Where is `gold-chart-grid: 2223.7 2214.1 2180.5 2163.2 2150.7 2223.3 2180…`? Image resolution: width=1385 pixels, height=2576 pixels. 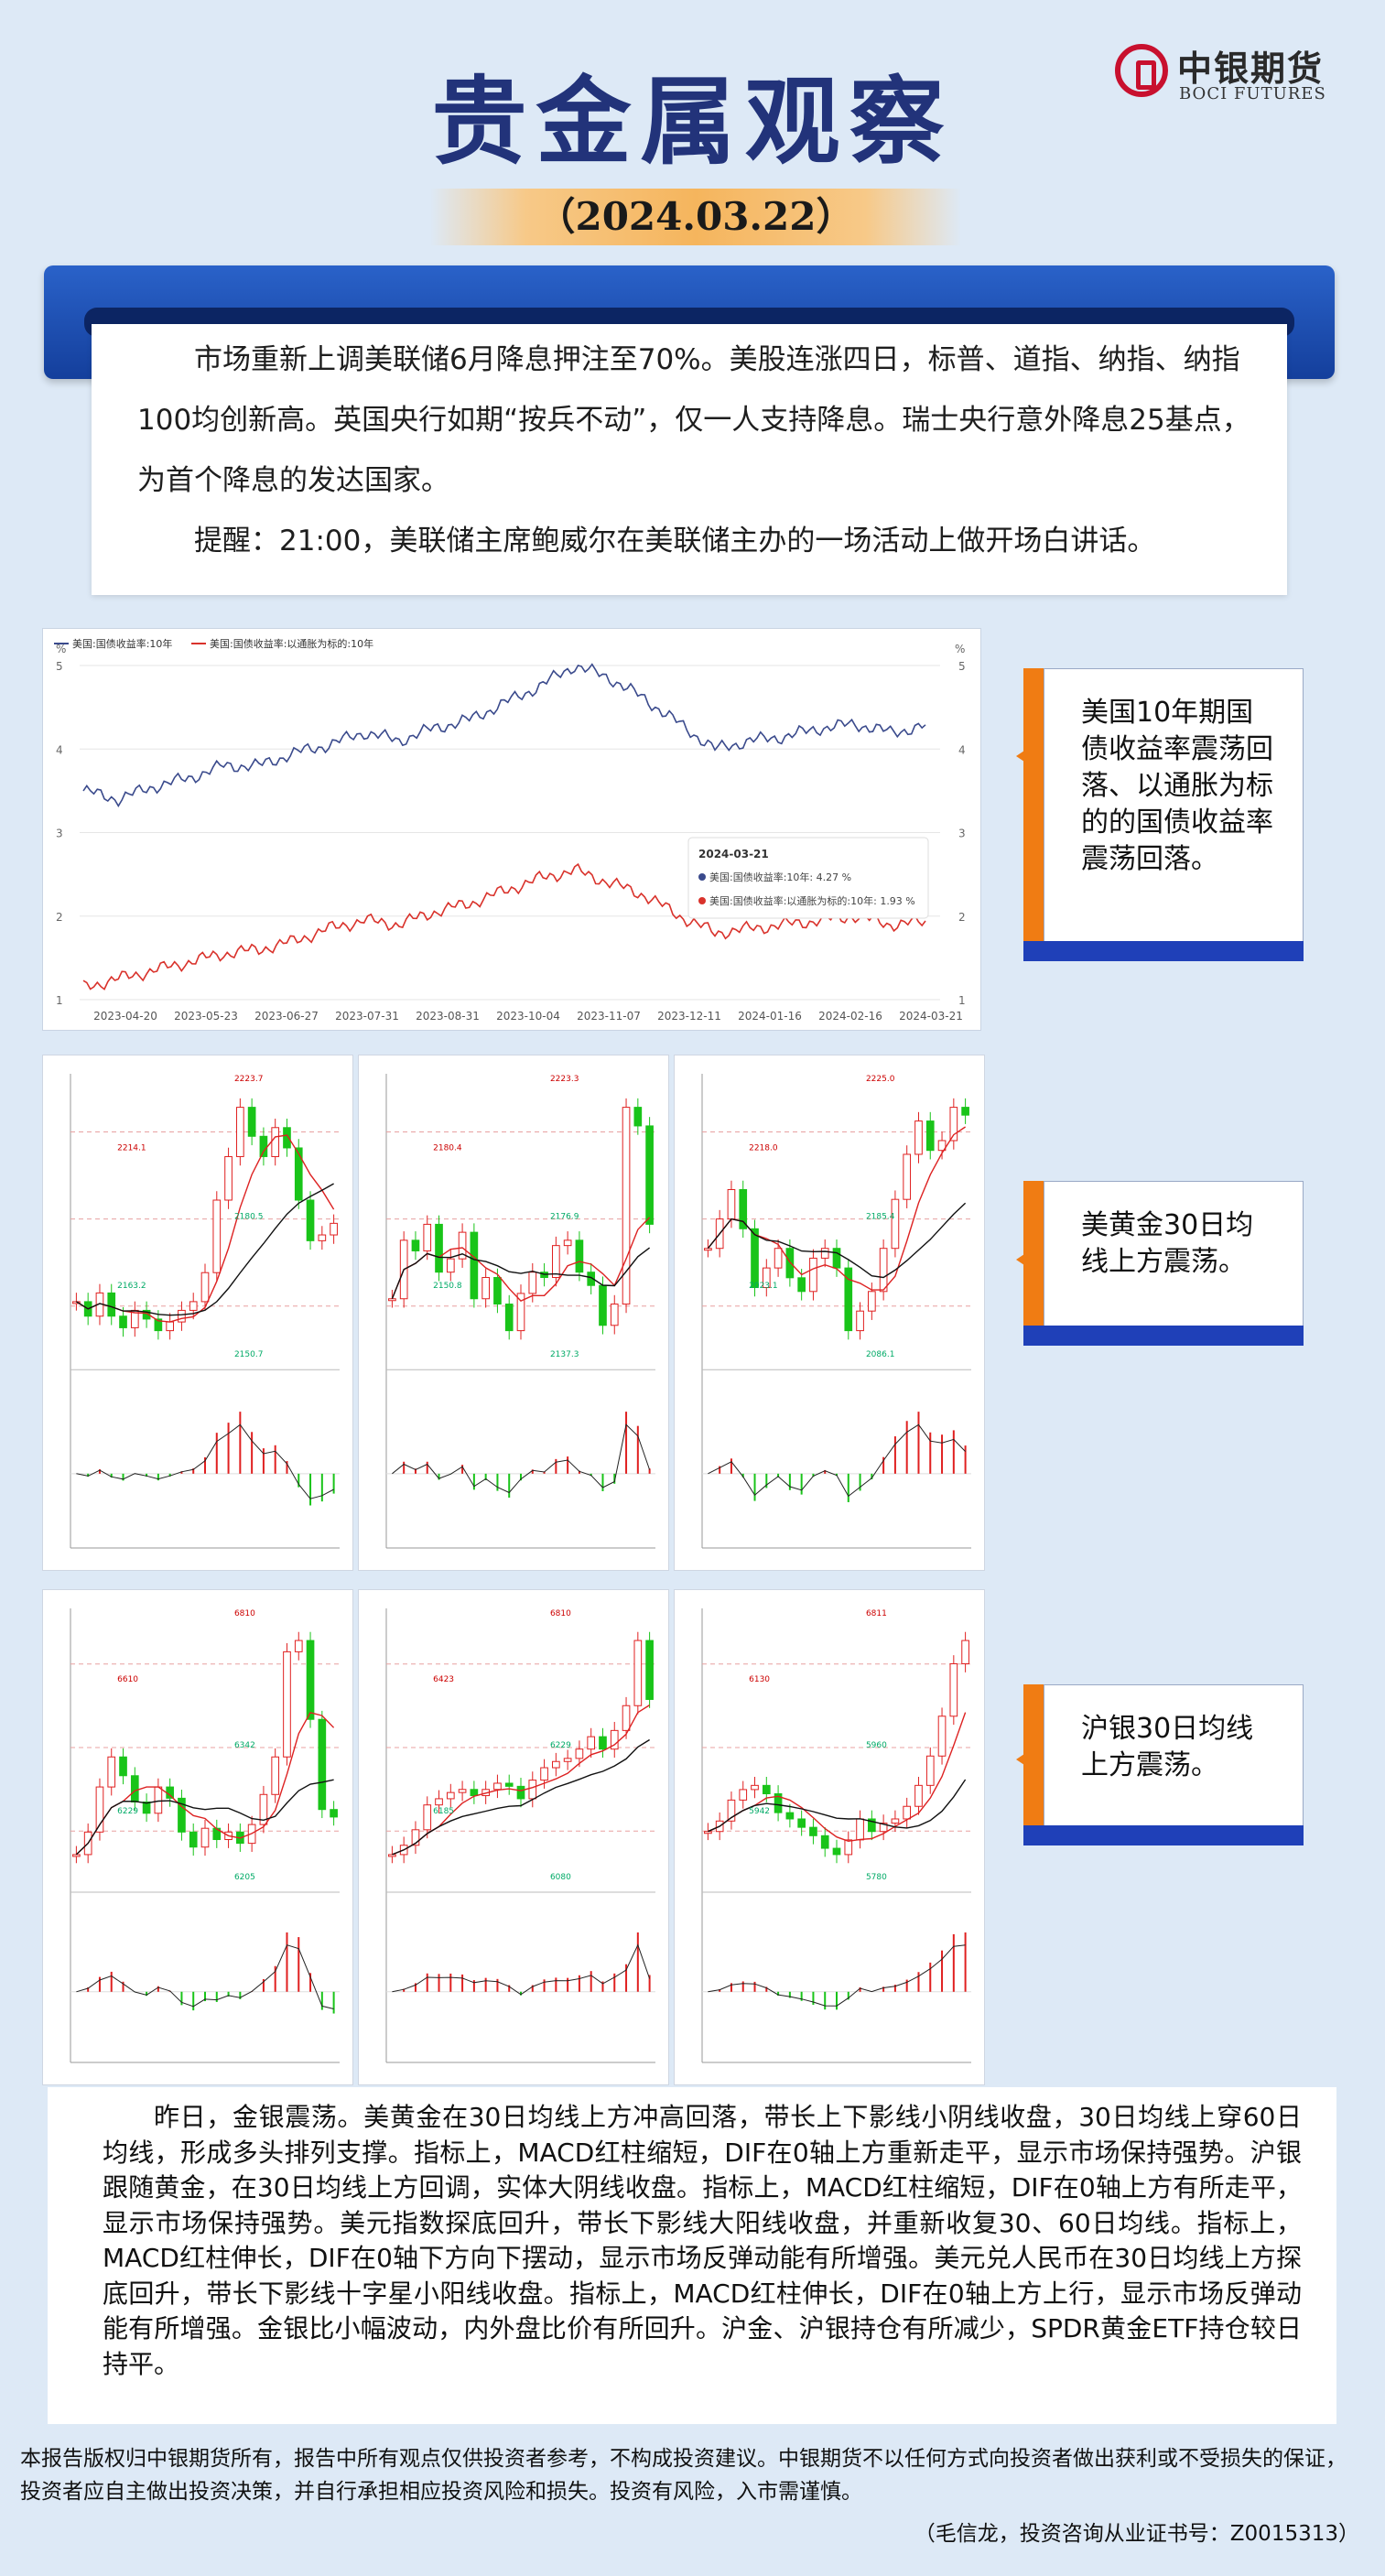 gold-chart-grid: 2223.7 2214.1 2180.5 2163.2 2150.7 2223.3 2180… is located at coordinates (513, 1313).